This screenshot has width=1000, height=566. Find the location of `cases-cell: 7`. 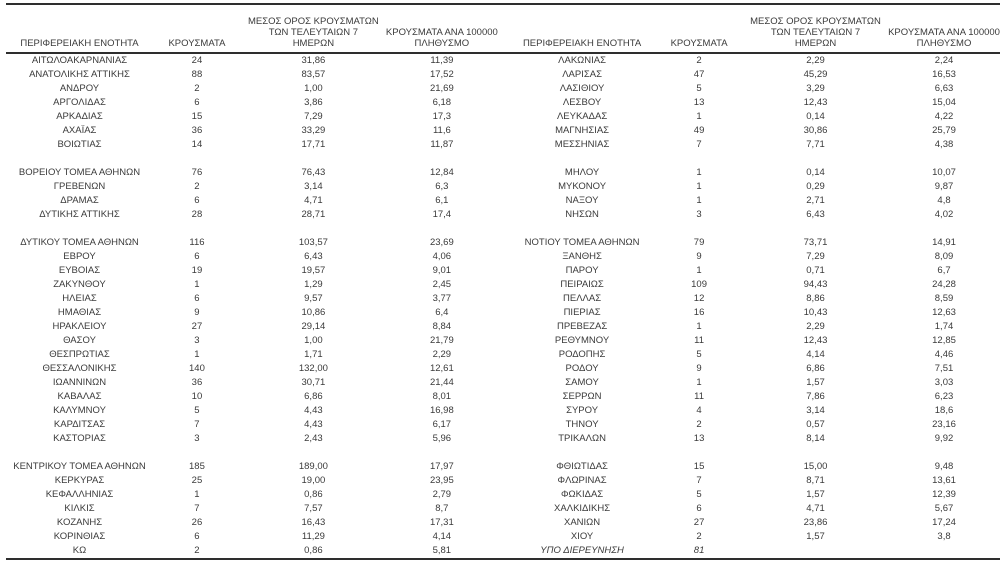

cases-cell: 7 is located at coordinates (197, 424).